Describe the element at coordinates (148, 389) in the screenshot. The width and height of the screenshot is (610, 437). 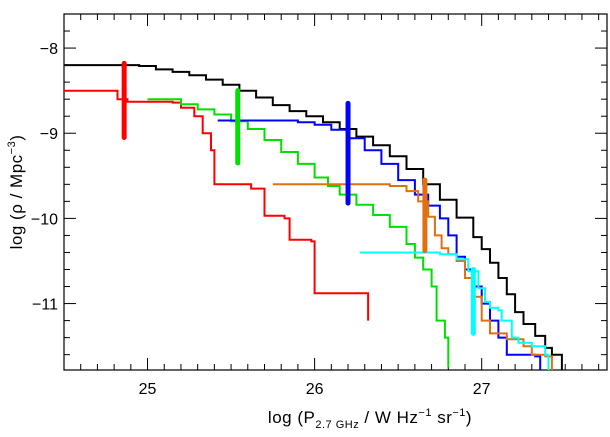
I see `x-tick-label: 25` at that location.